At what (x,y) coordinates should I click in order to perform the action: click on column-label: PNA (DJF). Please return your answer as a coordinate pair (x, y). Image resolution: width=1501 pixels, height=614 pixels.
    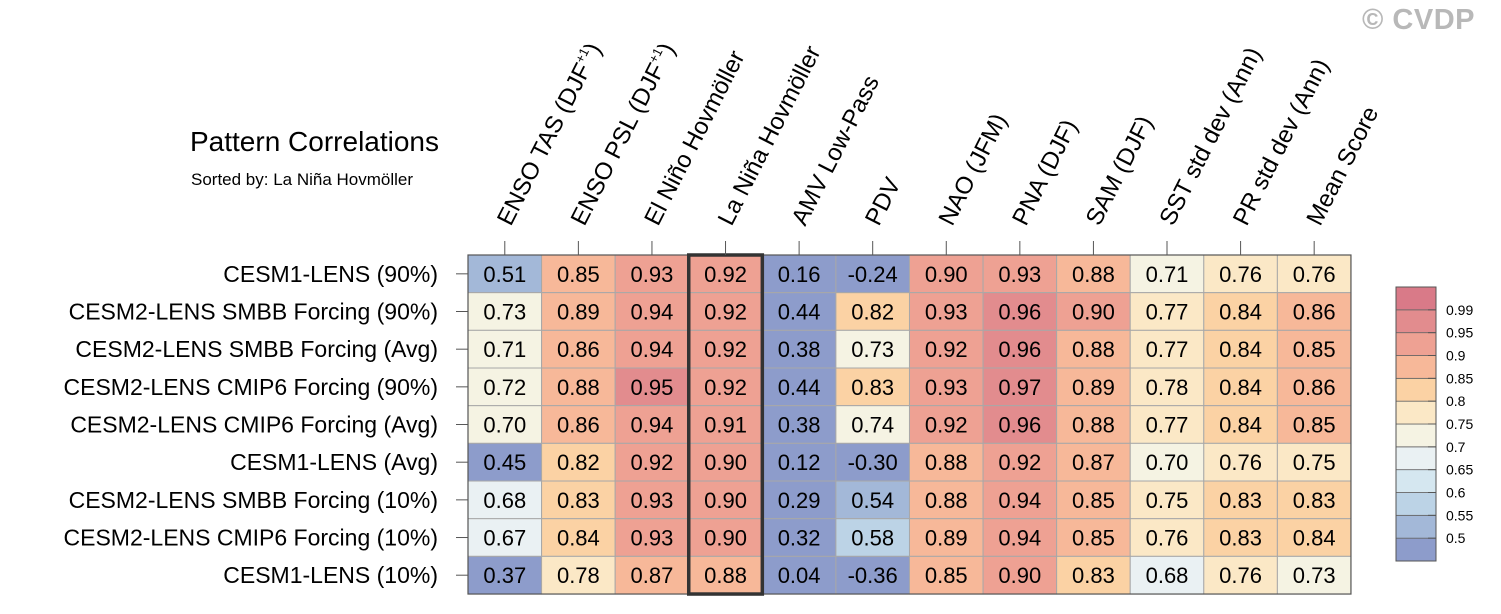
    Looking at the image, I should click on (1045, 172).